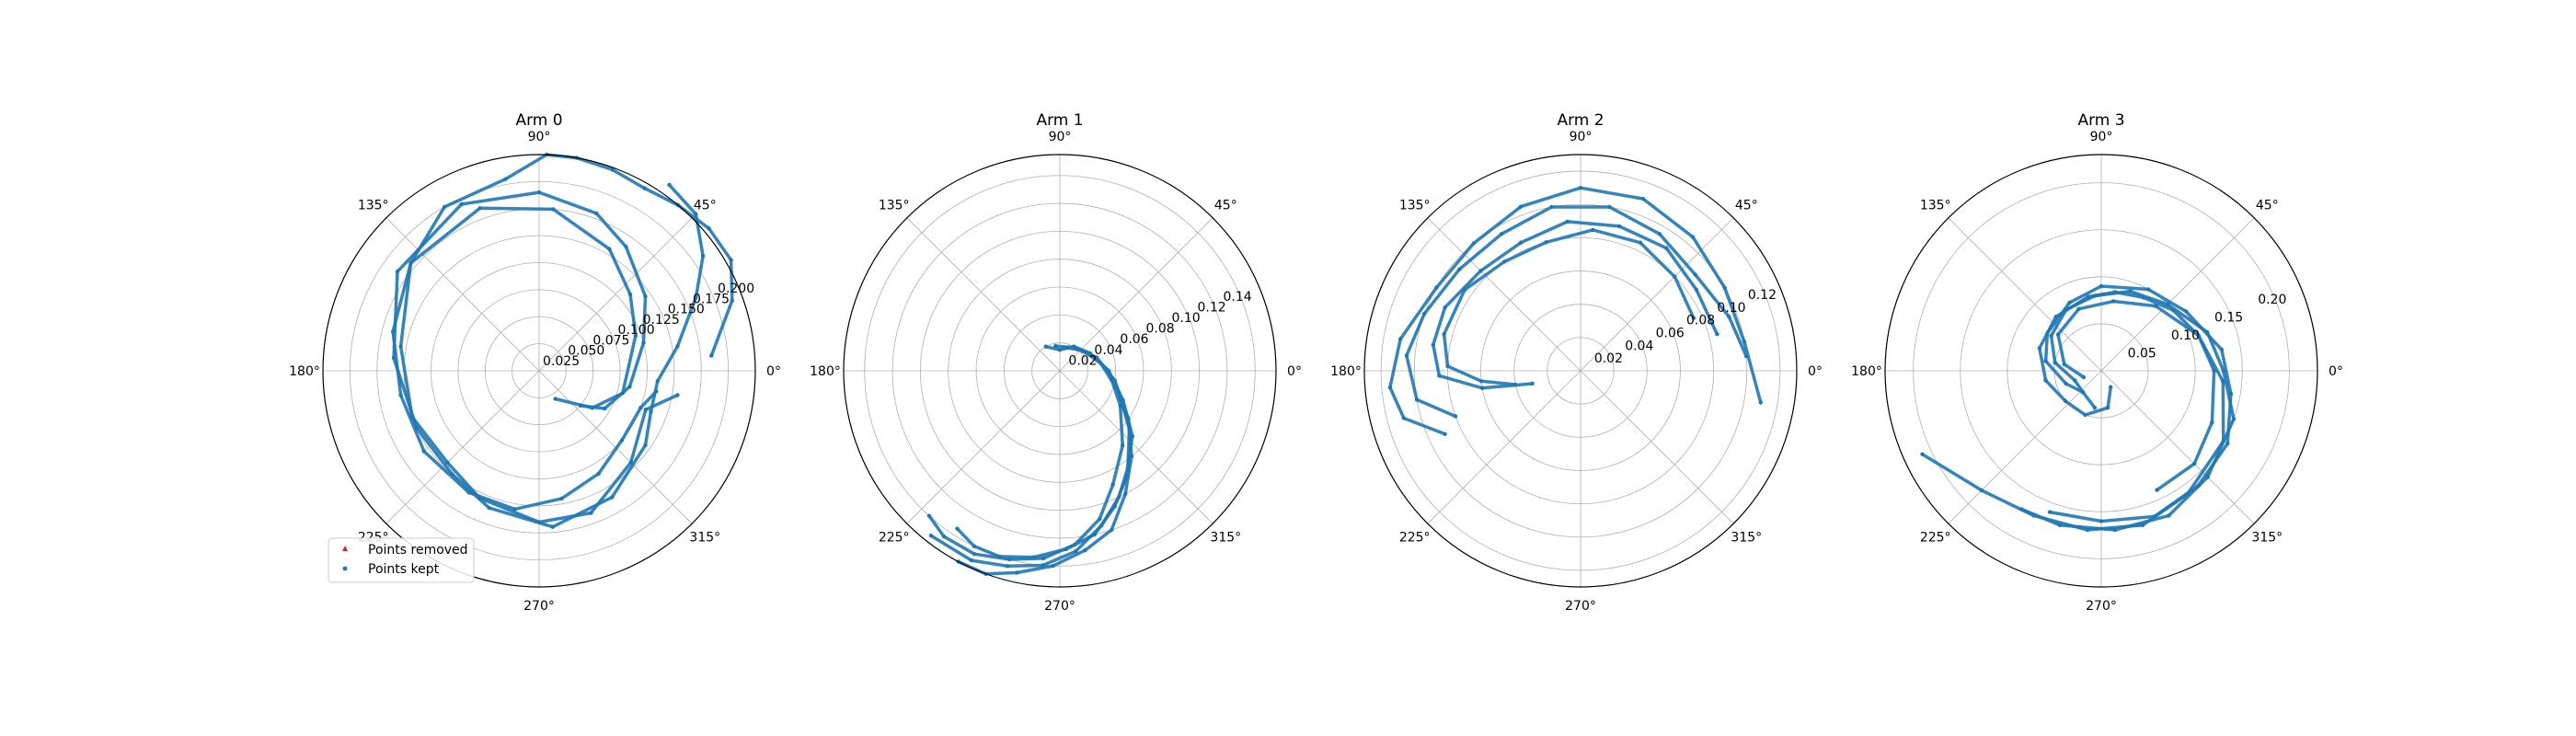 The width and height of the screenshot is (2576, 736). I want to click on legend: Points removed Points kept, so click(401, 560).